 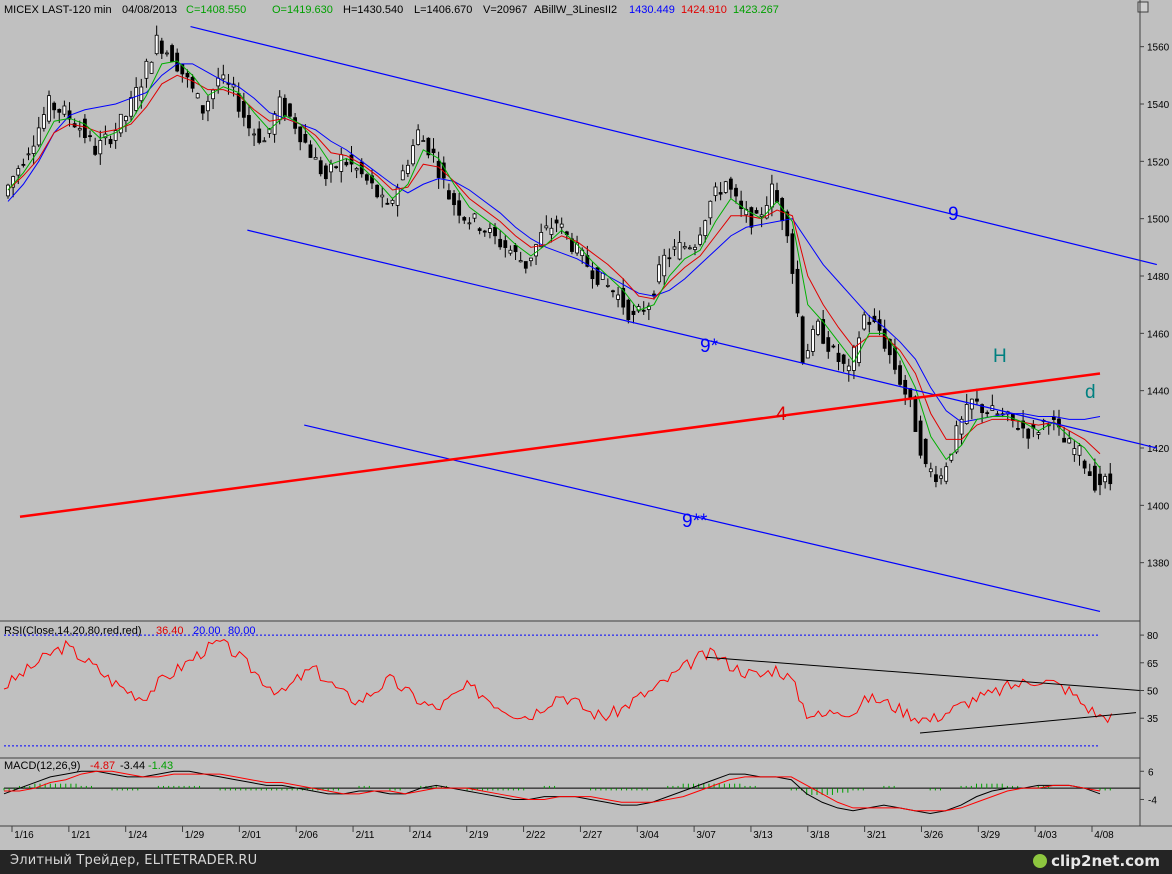 I want to click on low-label: L=1406.670, so click(x=443, y=10).